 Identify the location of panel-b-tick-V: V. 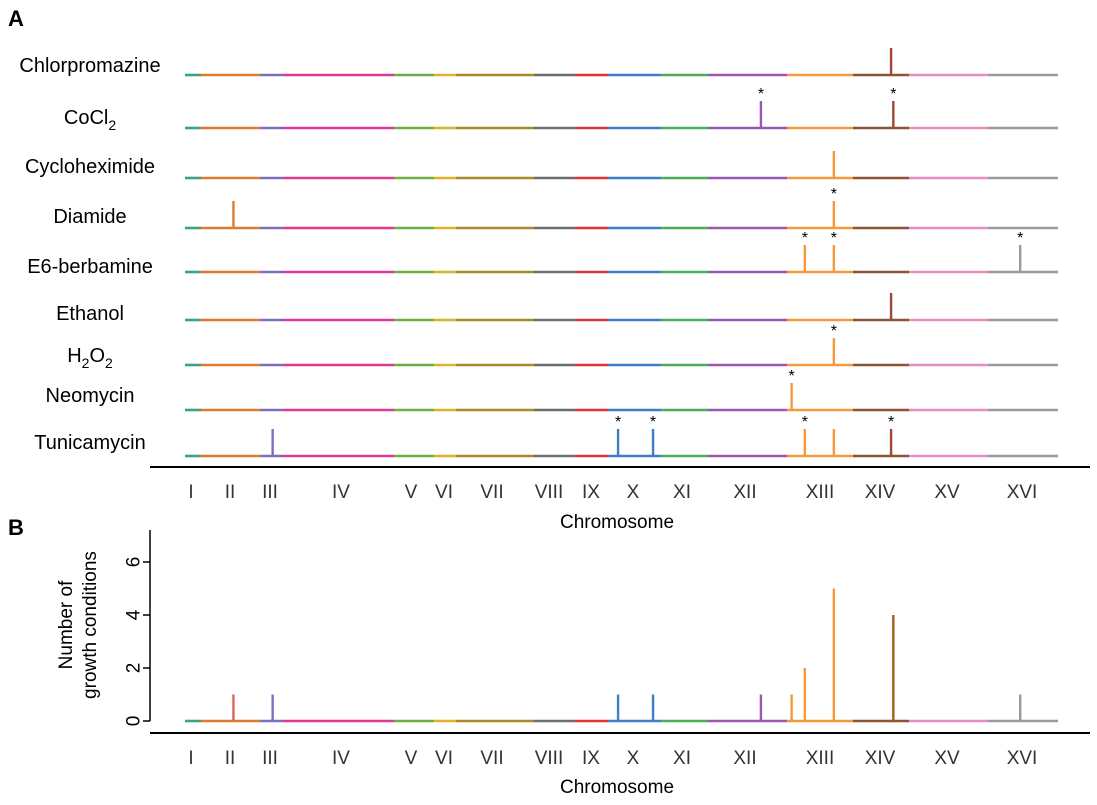
(411, 758).